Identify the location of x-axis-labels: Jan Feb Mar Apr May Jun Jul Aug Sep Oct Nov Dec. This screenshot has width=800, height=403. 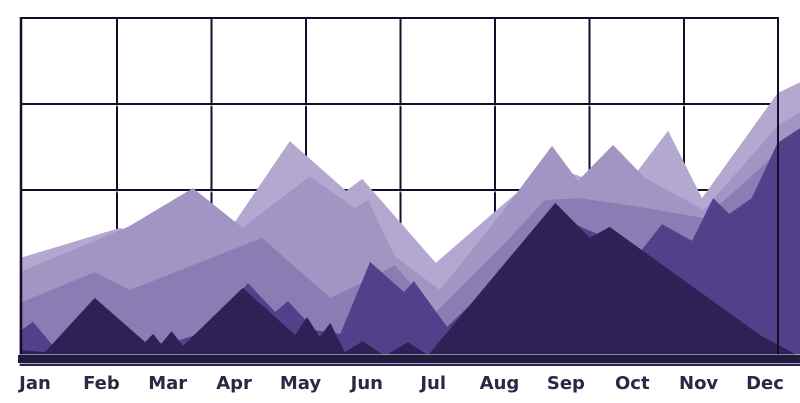
(400, 383).